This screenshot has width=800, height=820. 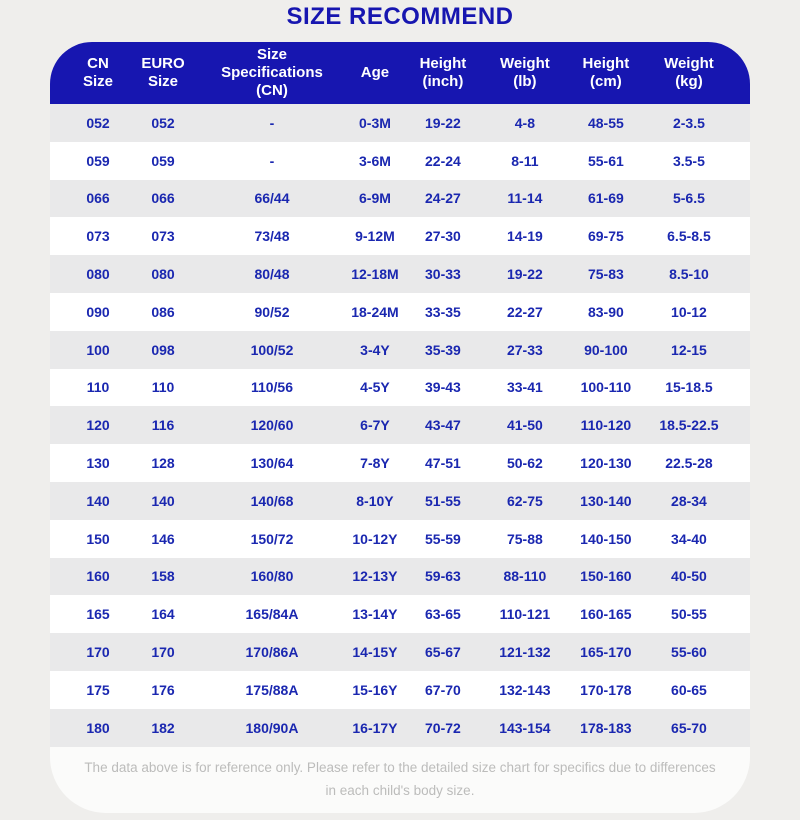 What do you see at coordinates (443, 387) in the screenshot?
I see `table-cell: 39-43` at bounding box center [443, 387].